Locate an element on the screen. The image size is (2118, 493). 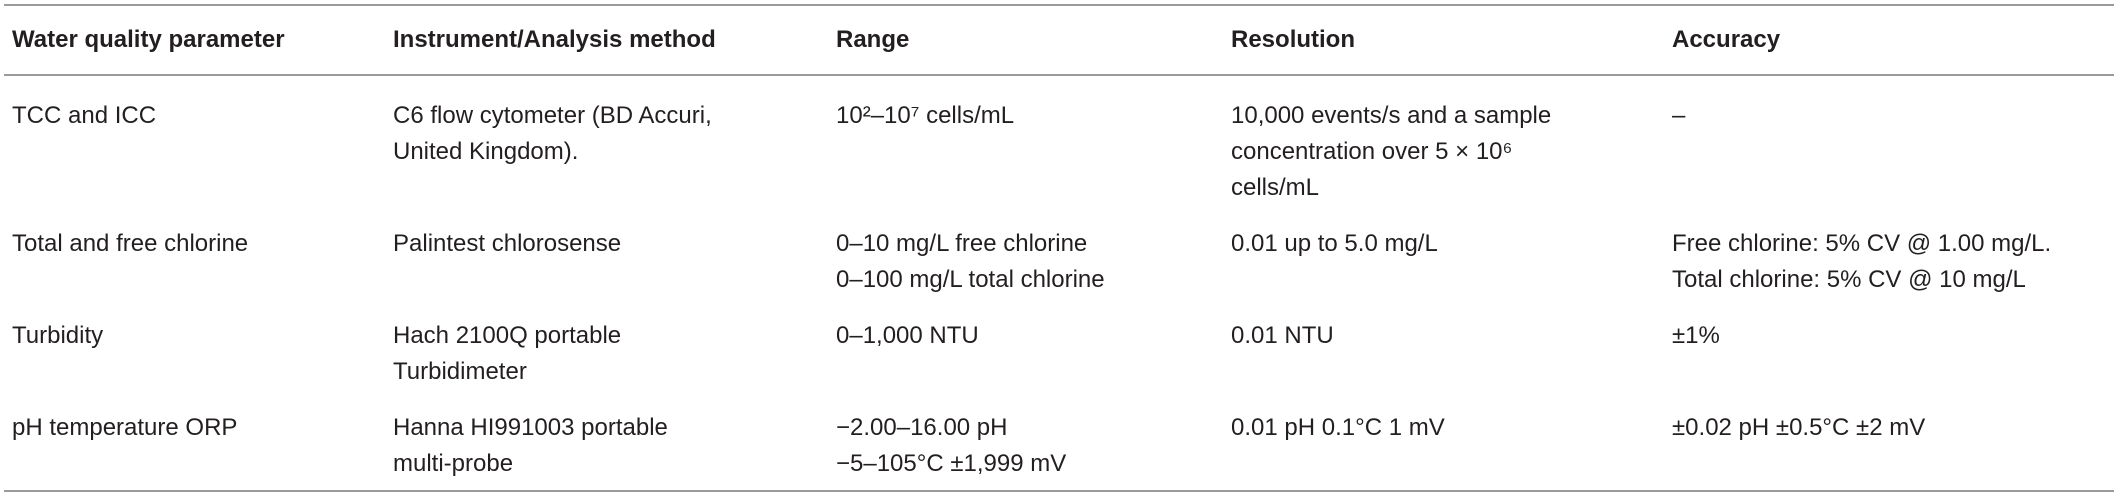
cell-line: Turbidimeter is located at coordinates (460, 371).